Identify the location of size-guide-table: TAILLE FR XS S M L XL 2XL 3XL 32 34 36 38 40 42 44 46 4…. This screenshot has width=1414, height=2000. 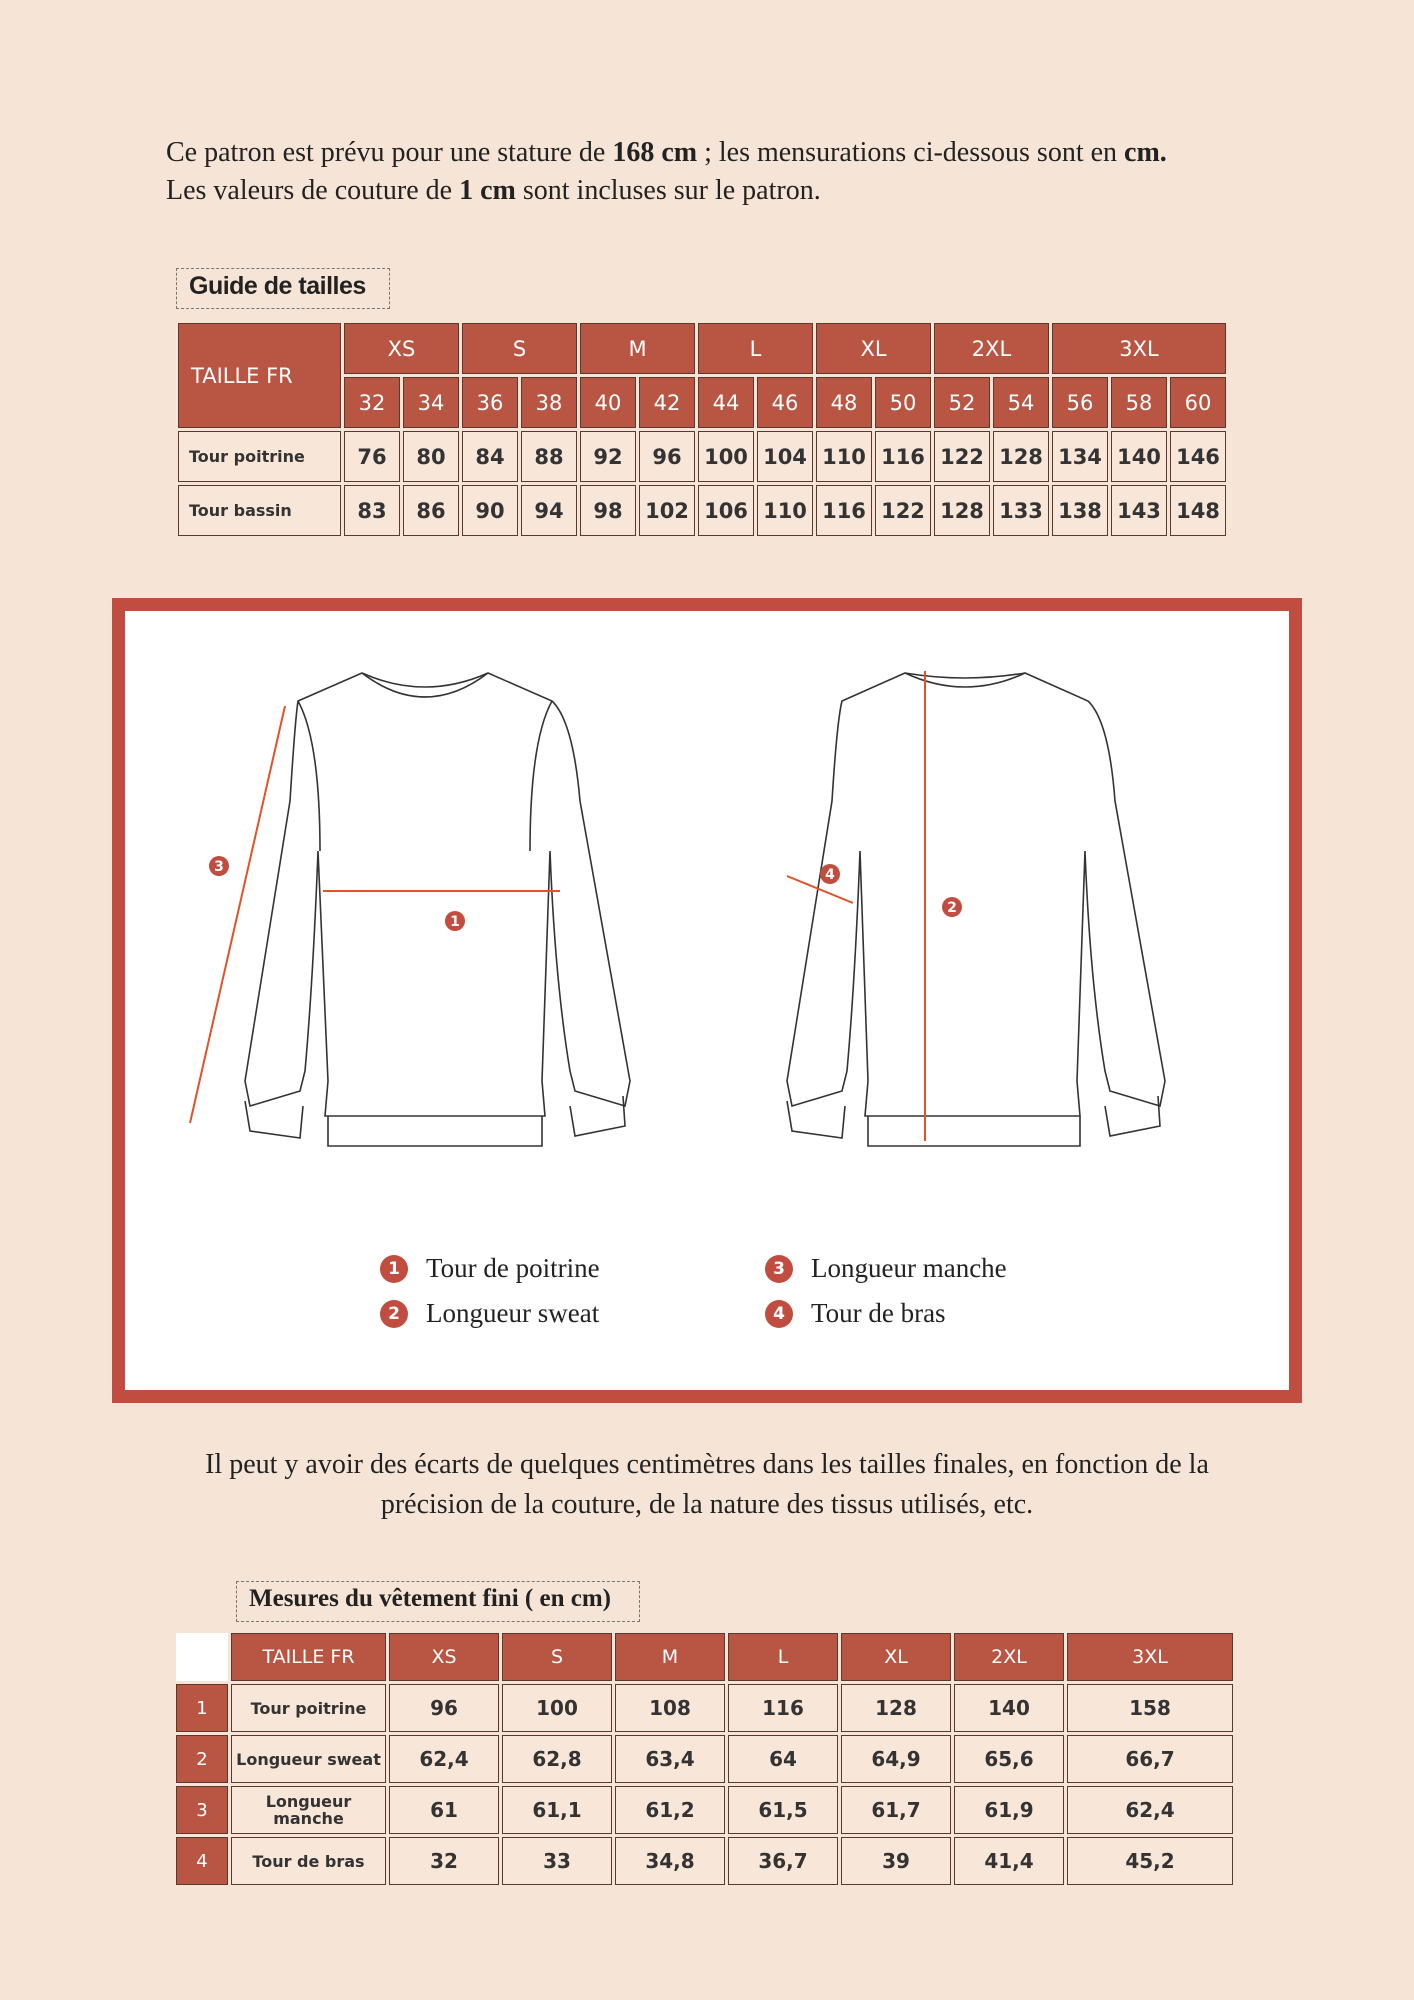
(702, 429).